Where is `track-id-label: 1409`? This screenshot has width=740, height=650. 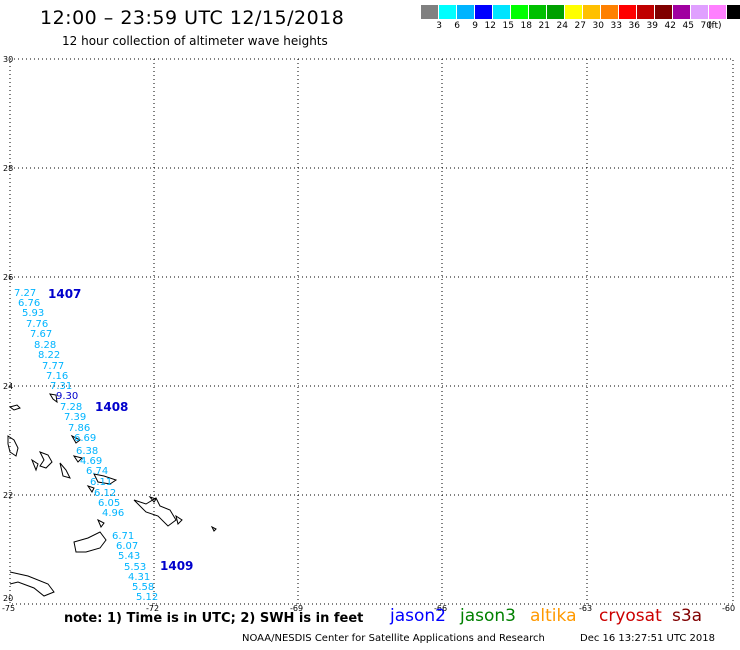
track-id-label: 1409 is located at coordinates (176, 566).